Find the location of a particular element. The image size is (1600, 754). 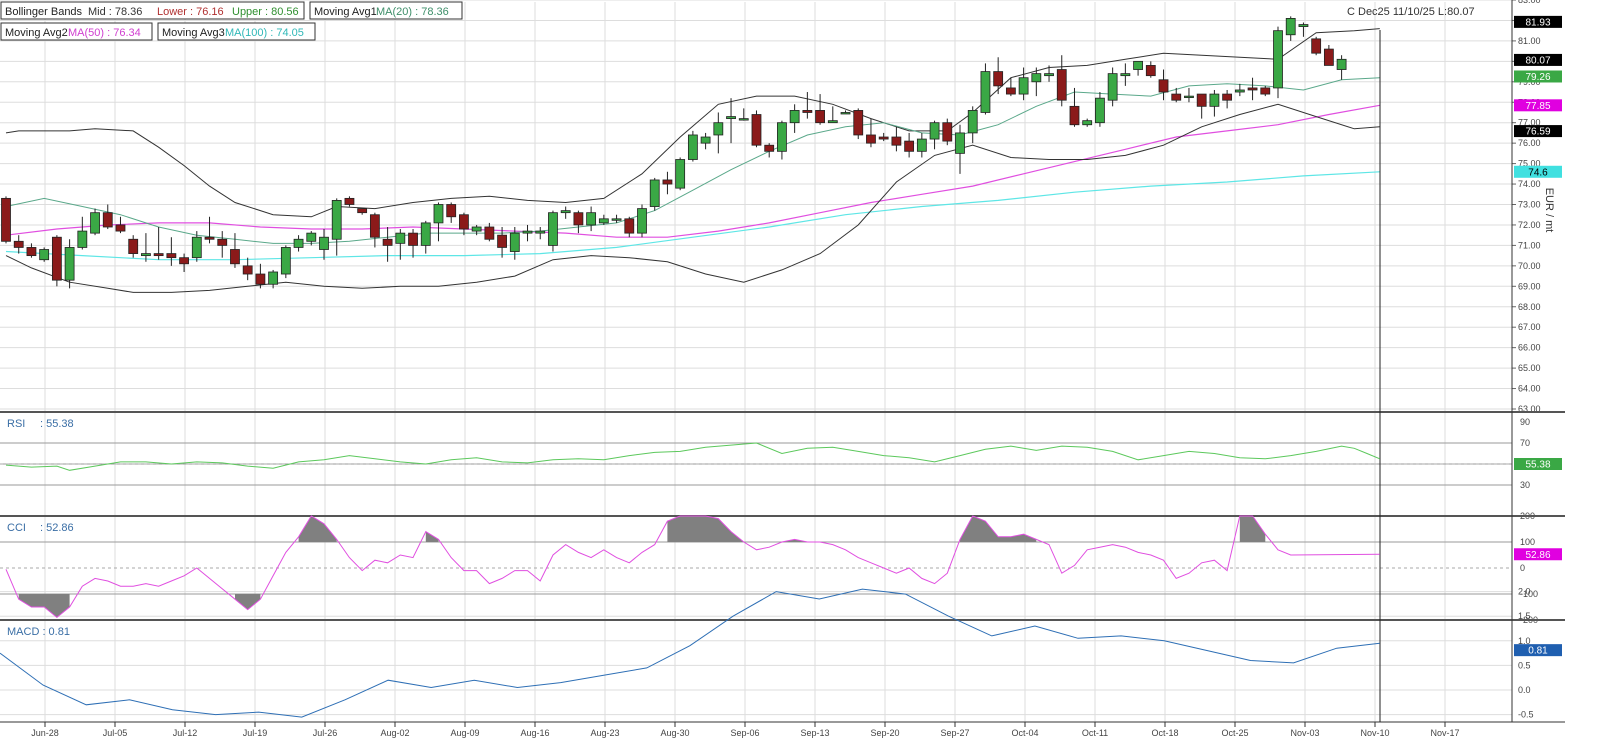

y-tick-label: 74.00 is located at coordinates (1529, 184).